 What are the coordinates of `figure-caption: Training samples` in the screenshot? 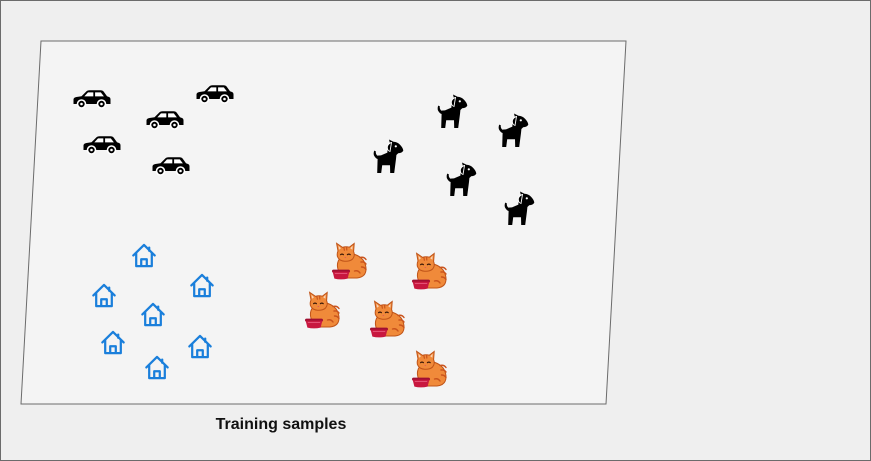 It's located at (281, 424).